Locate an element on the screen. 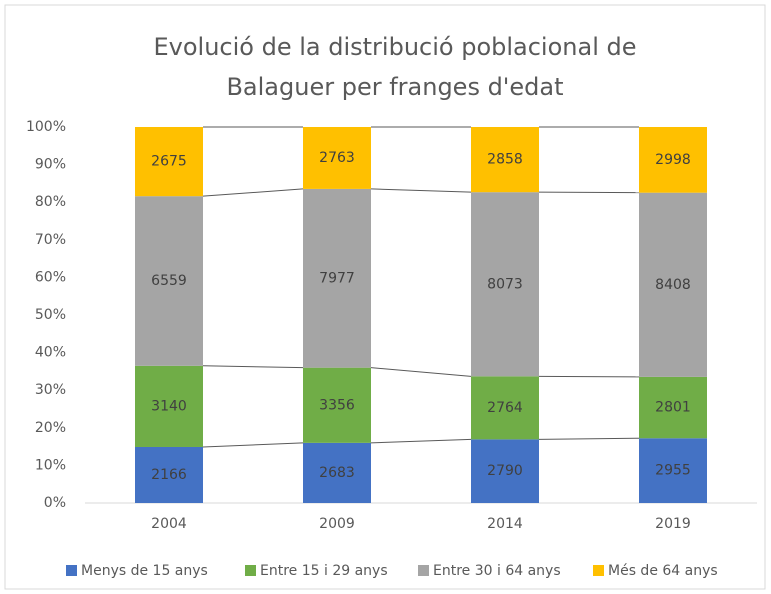 The height and width of the screenshot is (594, 771). value-label: 6559 is located at coordinates (169, 281).